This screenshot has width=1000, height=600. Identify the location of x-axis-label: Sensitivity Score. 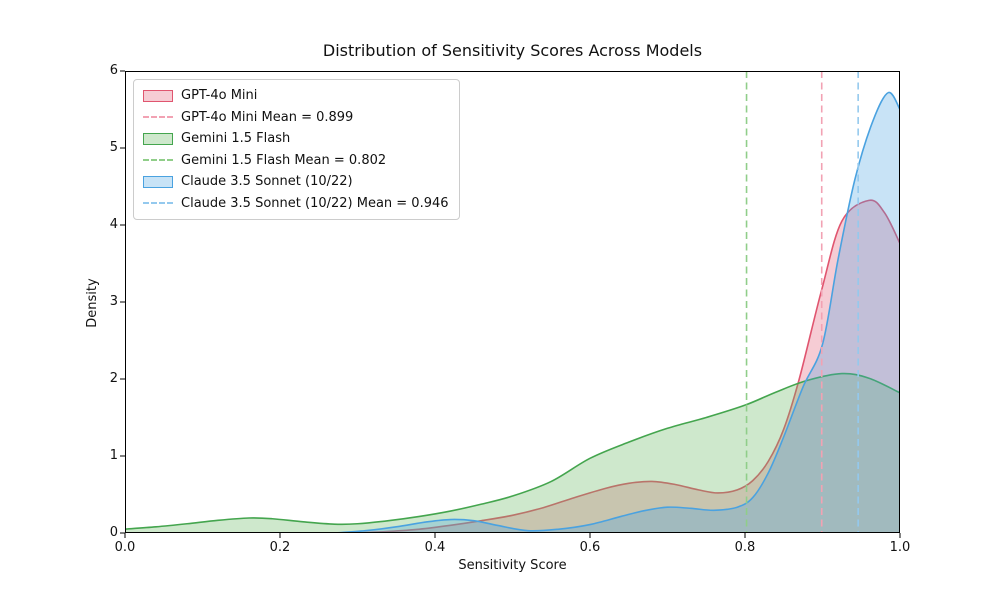
(512, 565).